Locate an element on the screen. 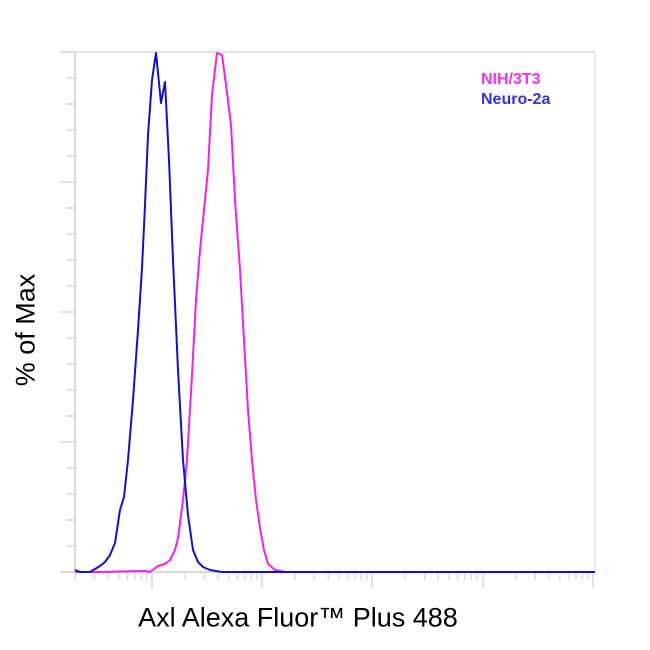 Image resolution: width=650 pixels, height=650 pixels. y-axis-label: % of Max is located at coordinates (25, 330).